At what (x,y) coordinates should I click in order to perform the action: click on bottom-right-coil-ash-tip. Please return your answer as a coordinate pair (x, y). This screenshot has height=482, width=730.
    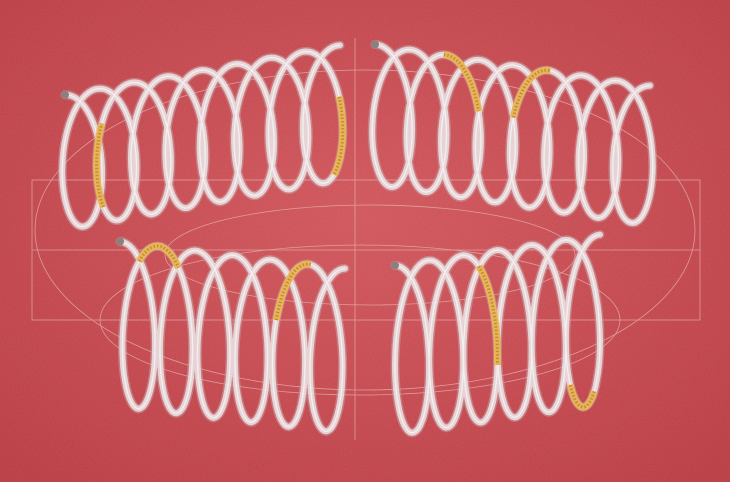
    Looking at the image, I should click on (395, 265).